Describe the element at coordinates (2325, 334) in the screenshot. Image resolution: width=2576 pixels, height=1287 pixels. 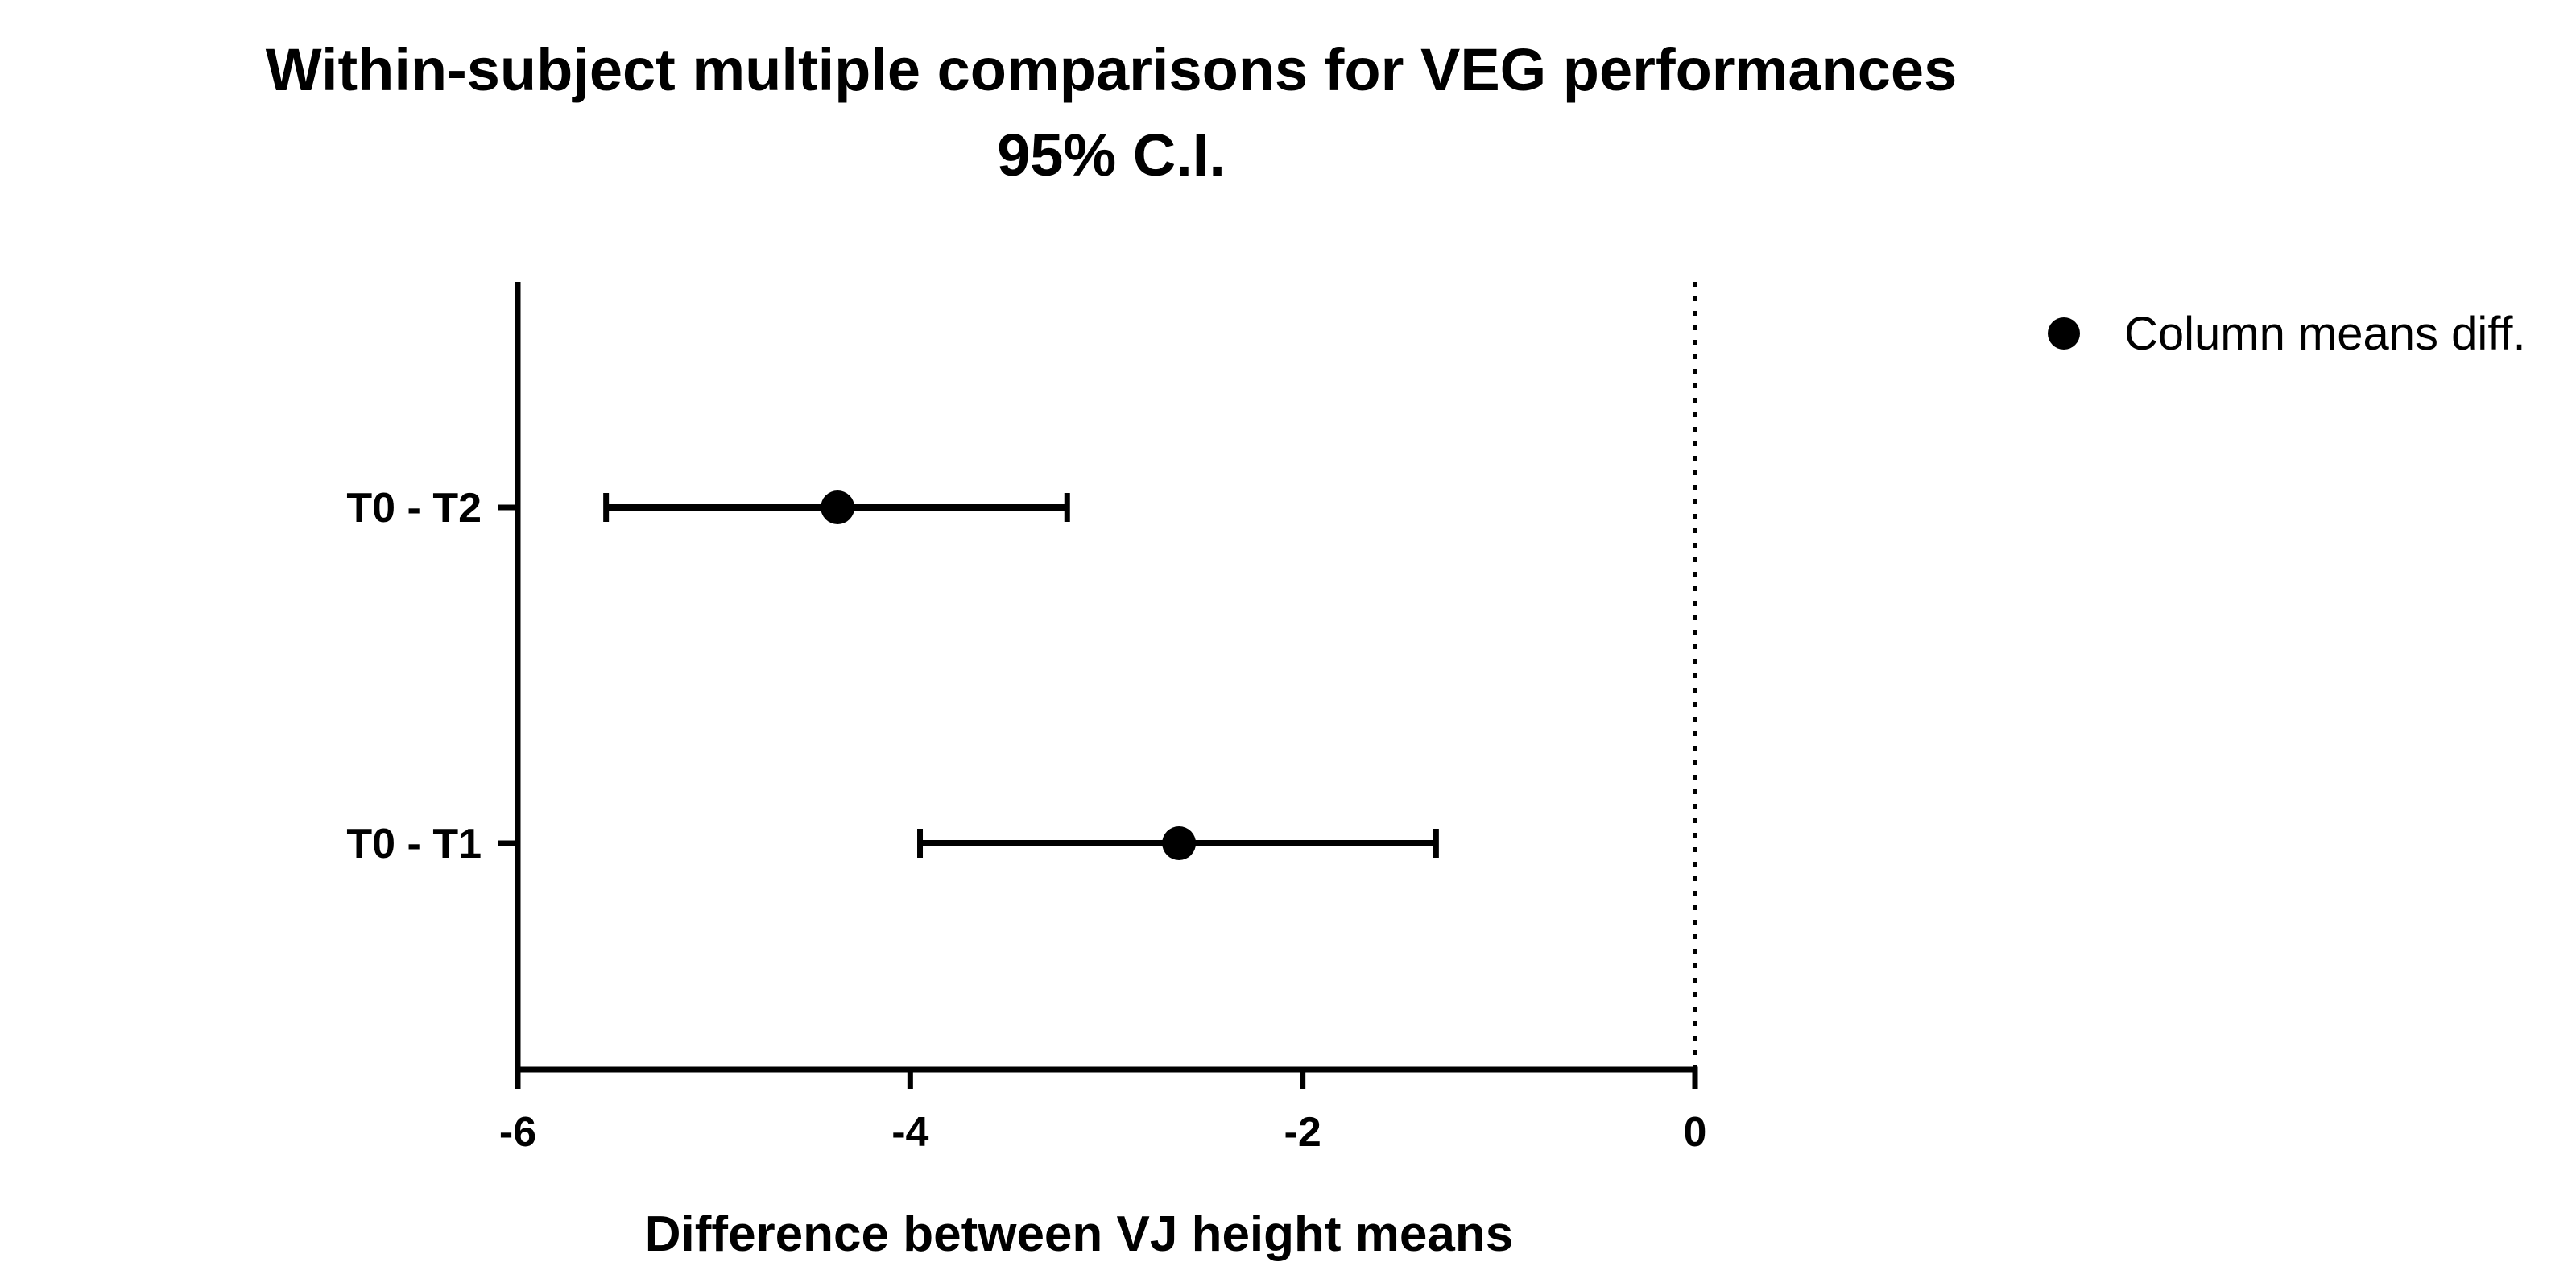
I see `legend-label: Column means diff.` at that location.